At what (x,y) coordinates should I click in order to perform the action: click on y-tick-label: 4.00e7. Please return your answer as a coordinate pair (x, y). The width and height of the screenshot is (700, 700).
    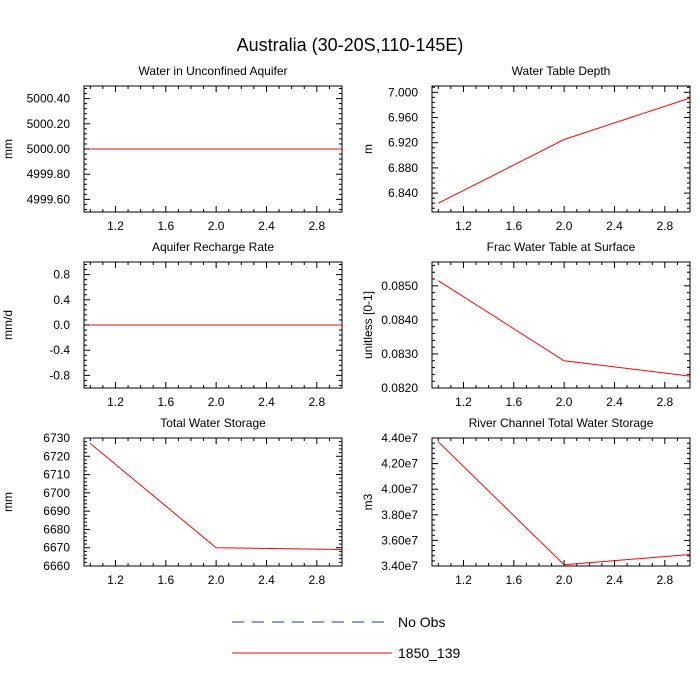
    Looking at the image, I should click on (399, 489).